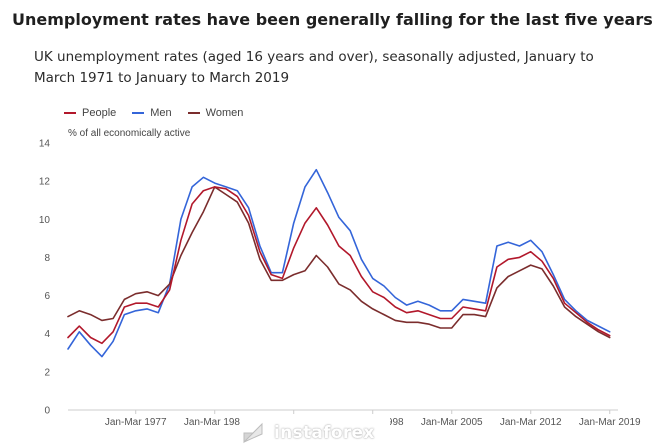 The image size is (665, 448). What do you see at coordinates (138, 113) in the screenshot?
I see `legend-swatch-men` at bounding box center [138, 113].